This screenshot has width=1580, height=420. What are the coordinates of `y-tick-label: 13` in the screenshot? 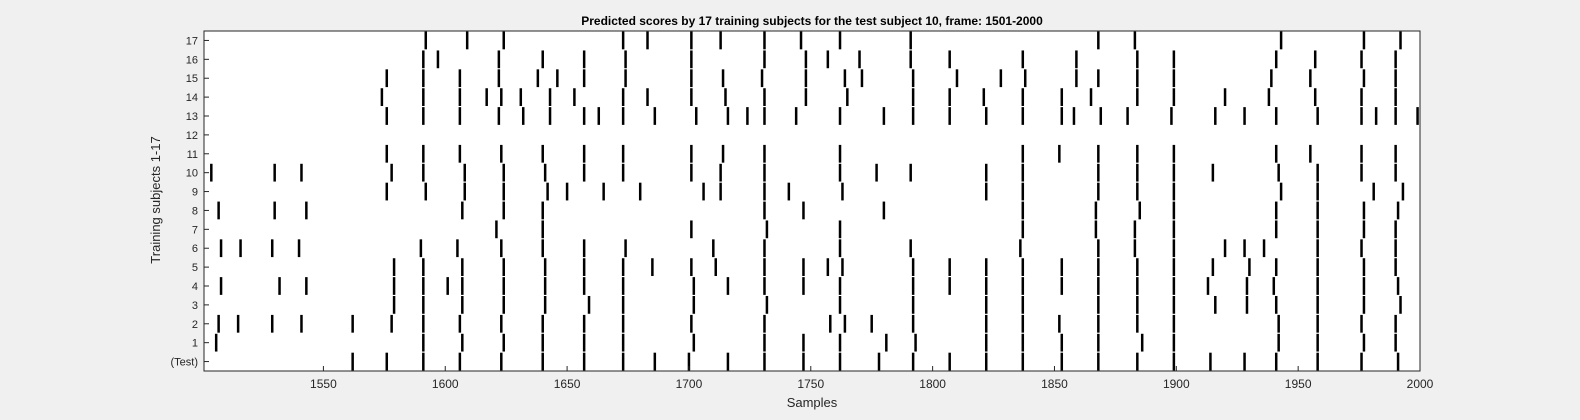 It's located at (192, 117).